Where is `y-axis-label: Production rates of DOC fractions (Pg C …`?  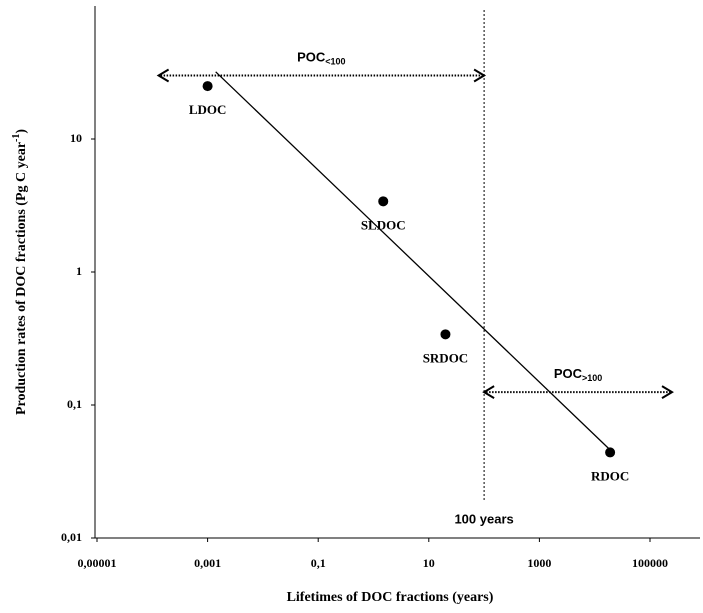
y-axis-label: Production rates of DOC fractions (Pg C … is located at coordinates (20, 272).